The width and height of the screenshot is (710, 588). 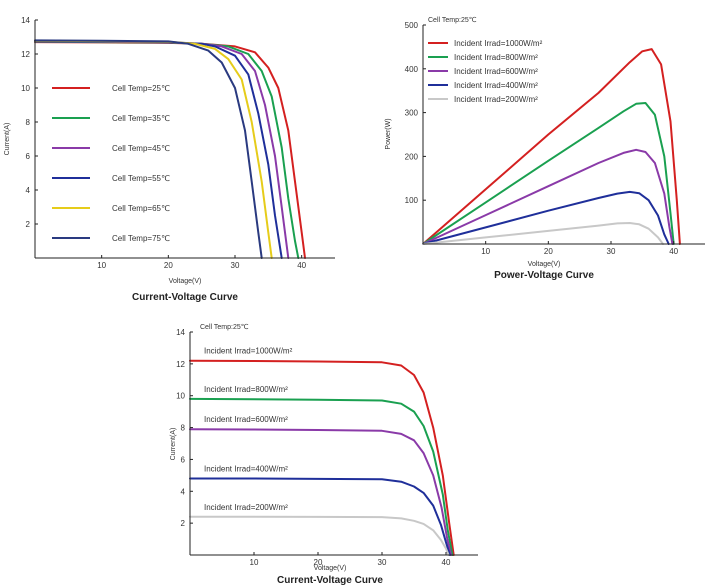 I want to click on legend-label: Cell Temp=45℃, so click(x=141, y=148).